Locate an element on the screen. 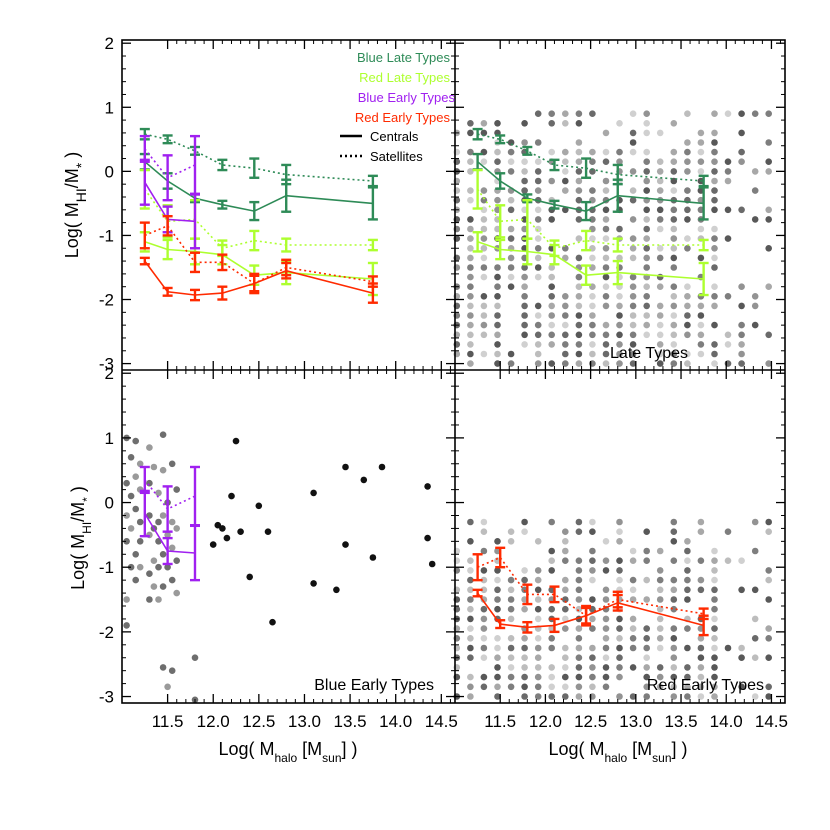  panel-late is located at coordinates (612, 238).